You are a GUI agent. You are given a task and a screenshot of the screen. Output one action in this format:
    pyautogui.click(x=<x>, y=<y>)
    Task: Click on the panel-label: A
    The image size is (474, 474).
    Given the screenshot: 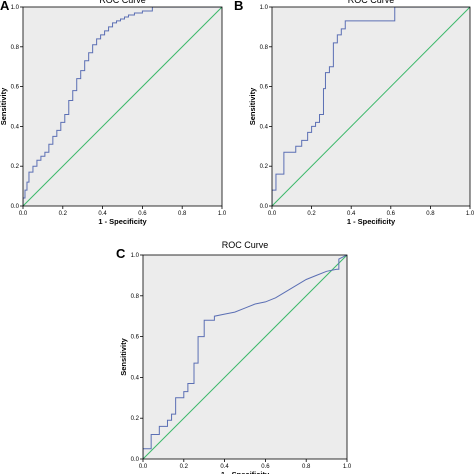 What is the action you would take?
    pyautogui.click(x=5, y=6)
    